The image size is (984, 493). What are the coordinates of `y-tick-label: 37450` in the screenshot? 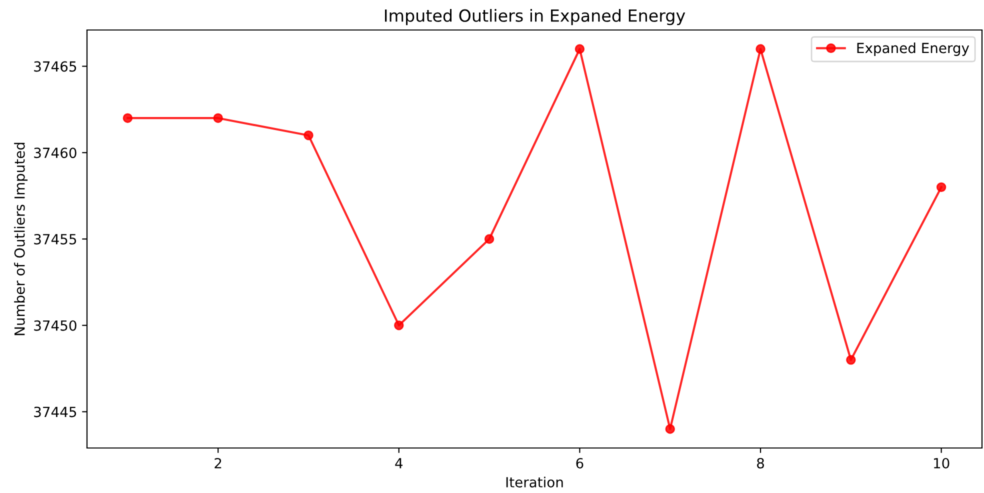 It's located at (55, 325).